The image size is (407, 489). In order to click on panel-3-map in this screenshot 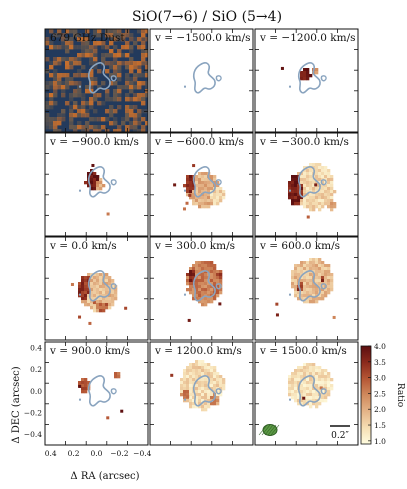, I will do `click(97, 189)`.